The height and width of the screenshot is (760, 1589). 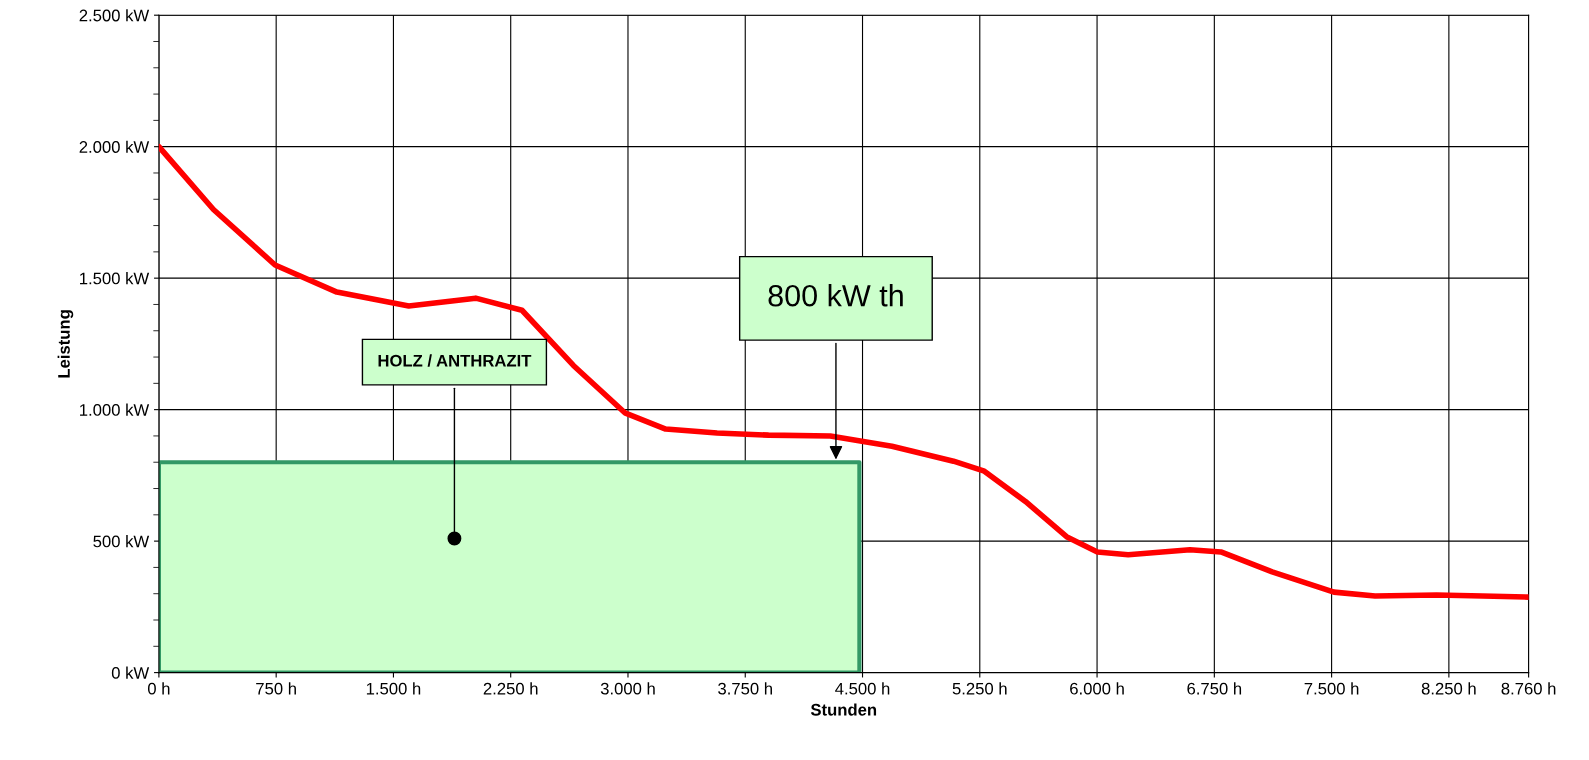 I want to click on x-tick-label: 750 h, so click(x=276, y=688).